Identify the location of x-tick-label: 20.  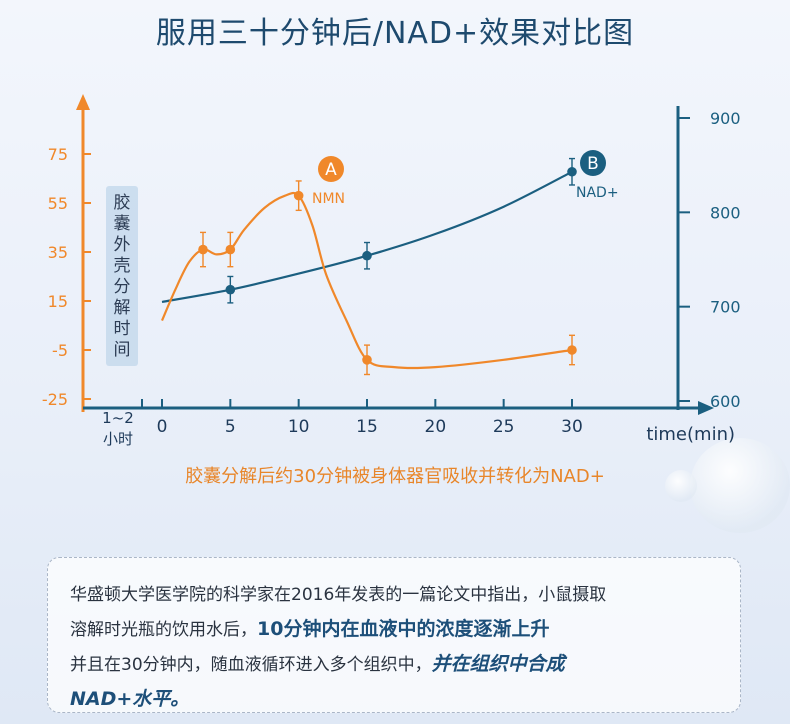
(436, 427).